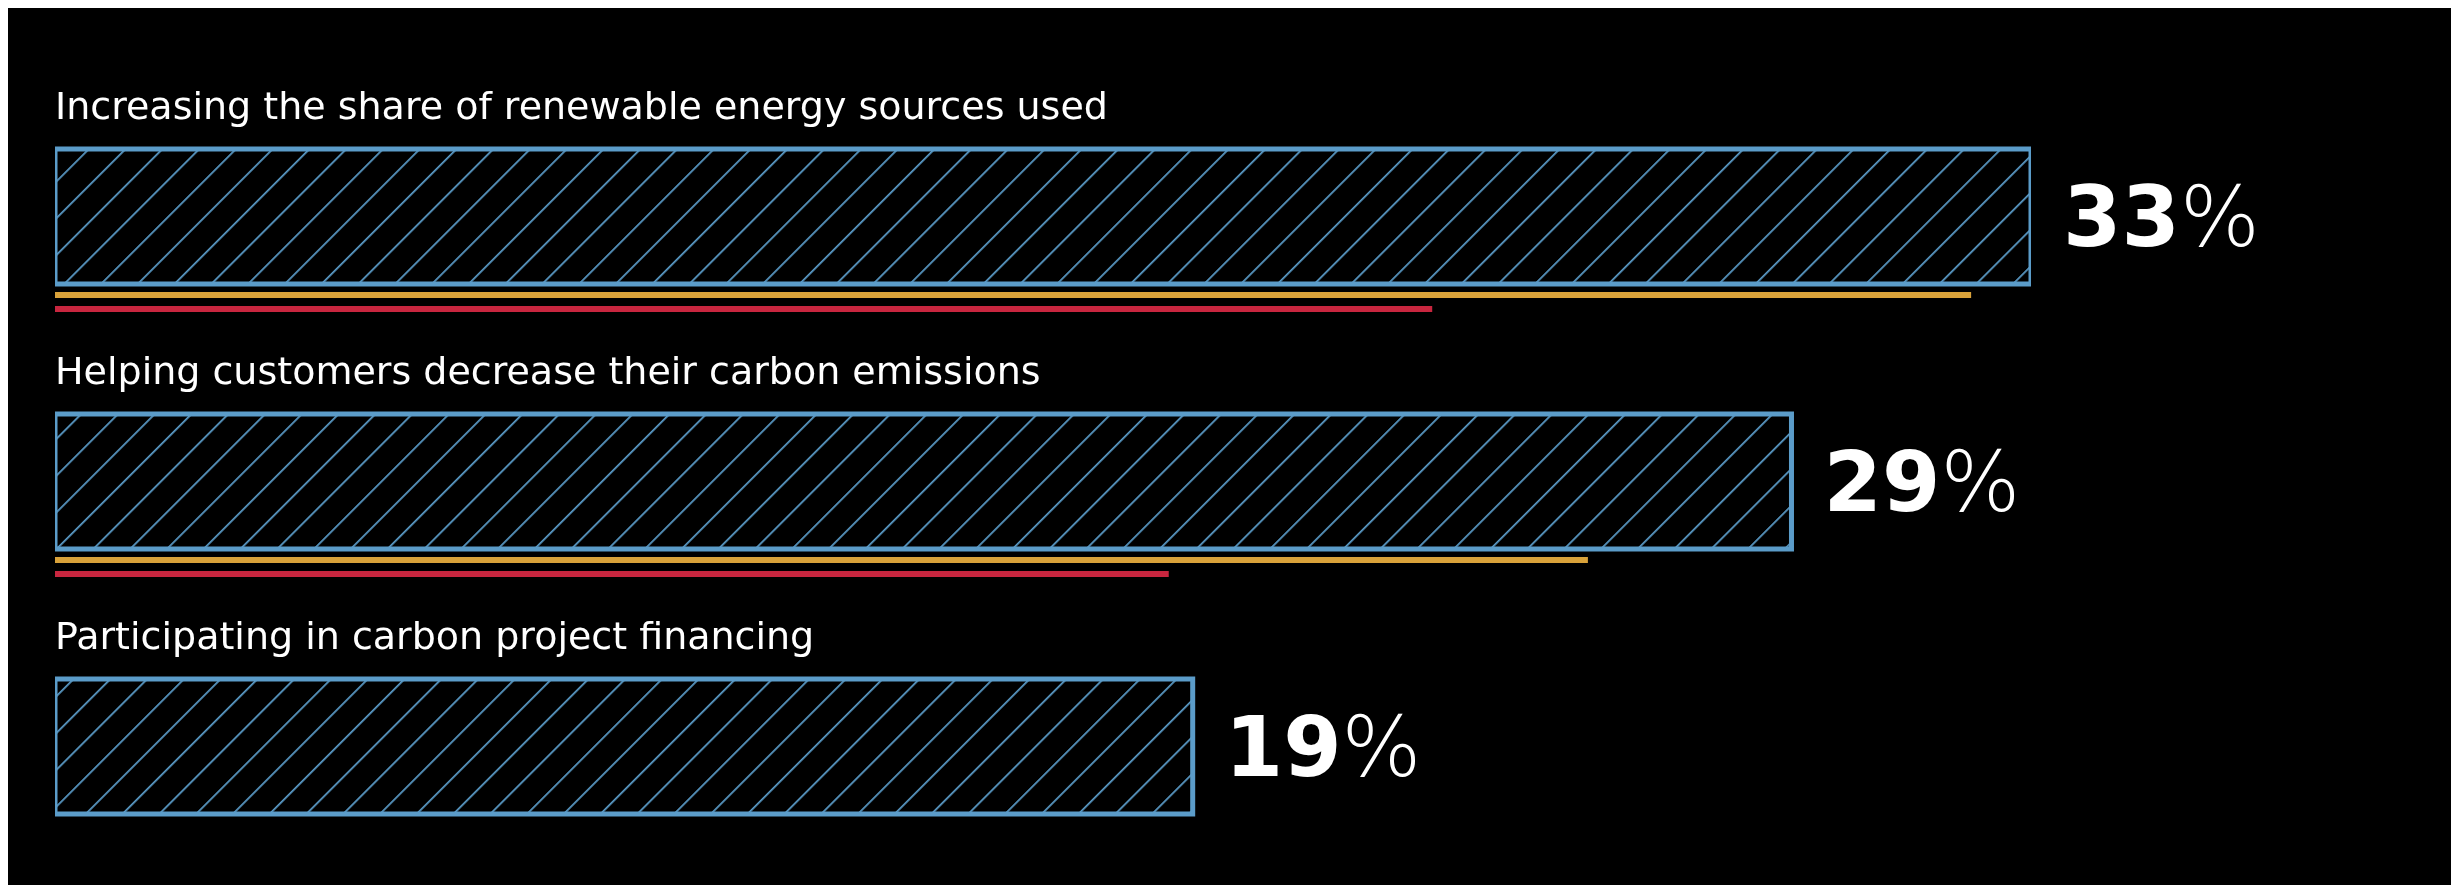 This screenshot has height=885, width=2459. What do you see at coordinates (435, 636) in the screenshot?
I see `y-tick-label: Participating in carbon project financing` at bounding box center [435, 636].